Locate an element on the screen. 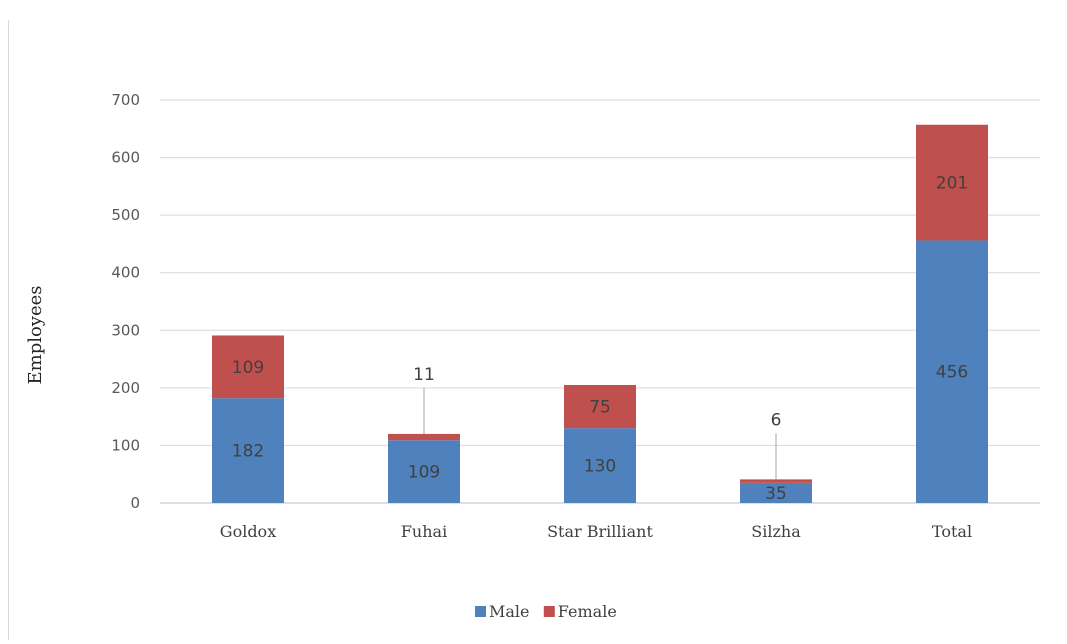  data-label: 6 is located at coordinates (776, 420).